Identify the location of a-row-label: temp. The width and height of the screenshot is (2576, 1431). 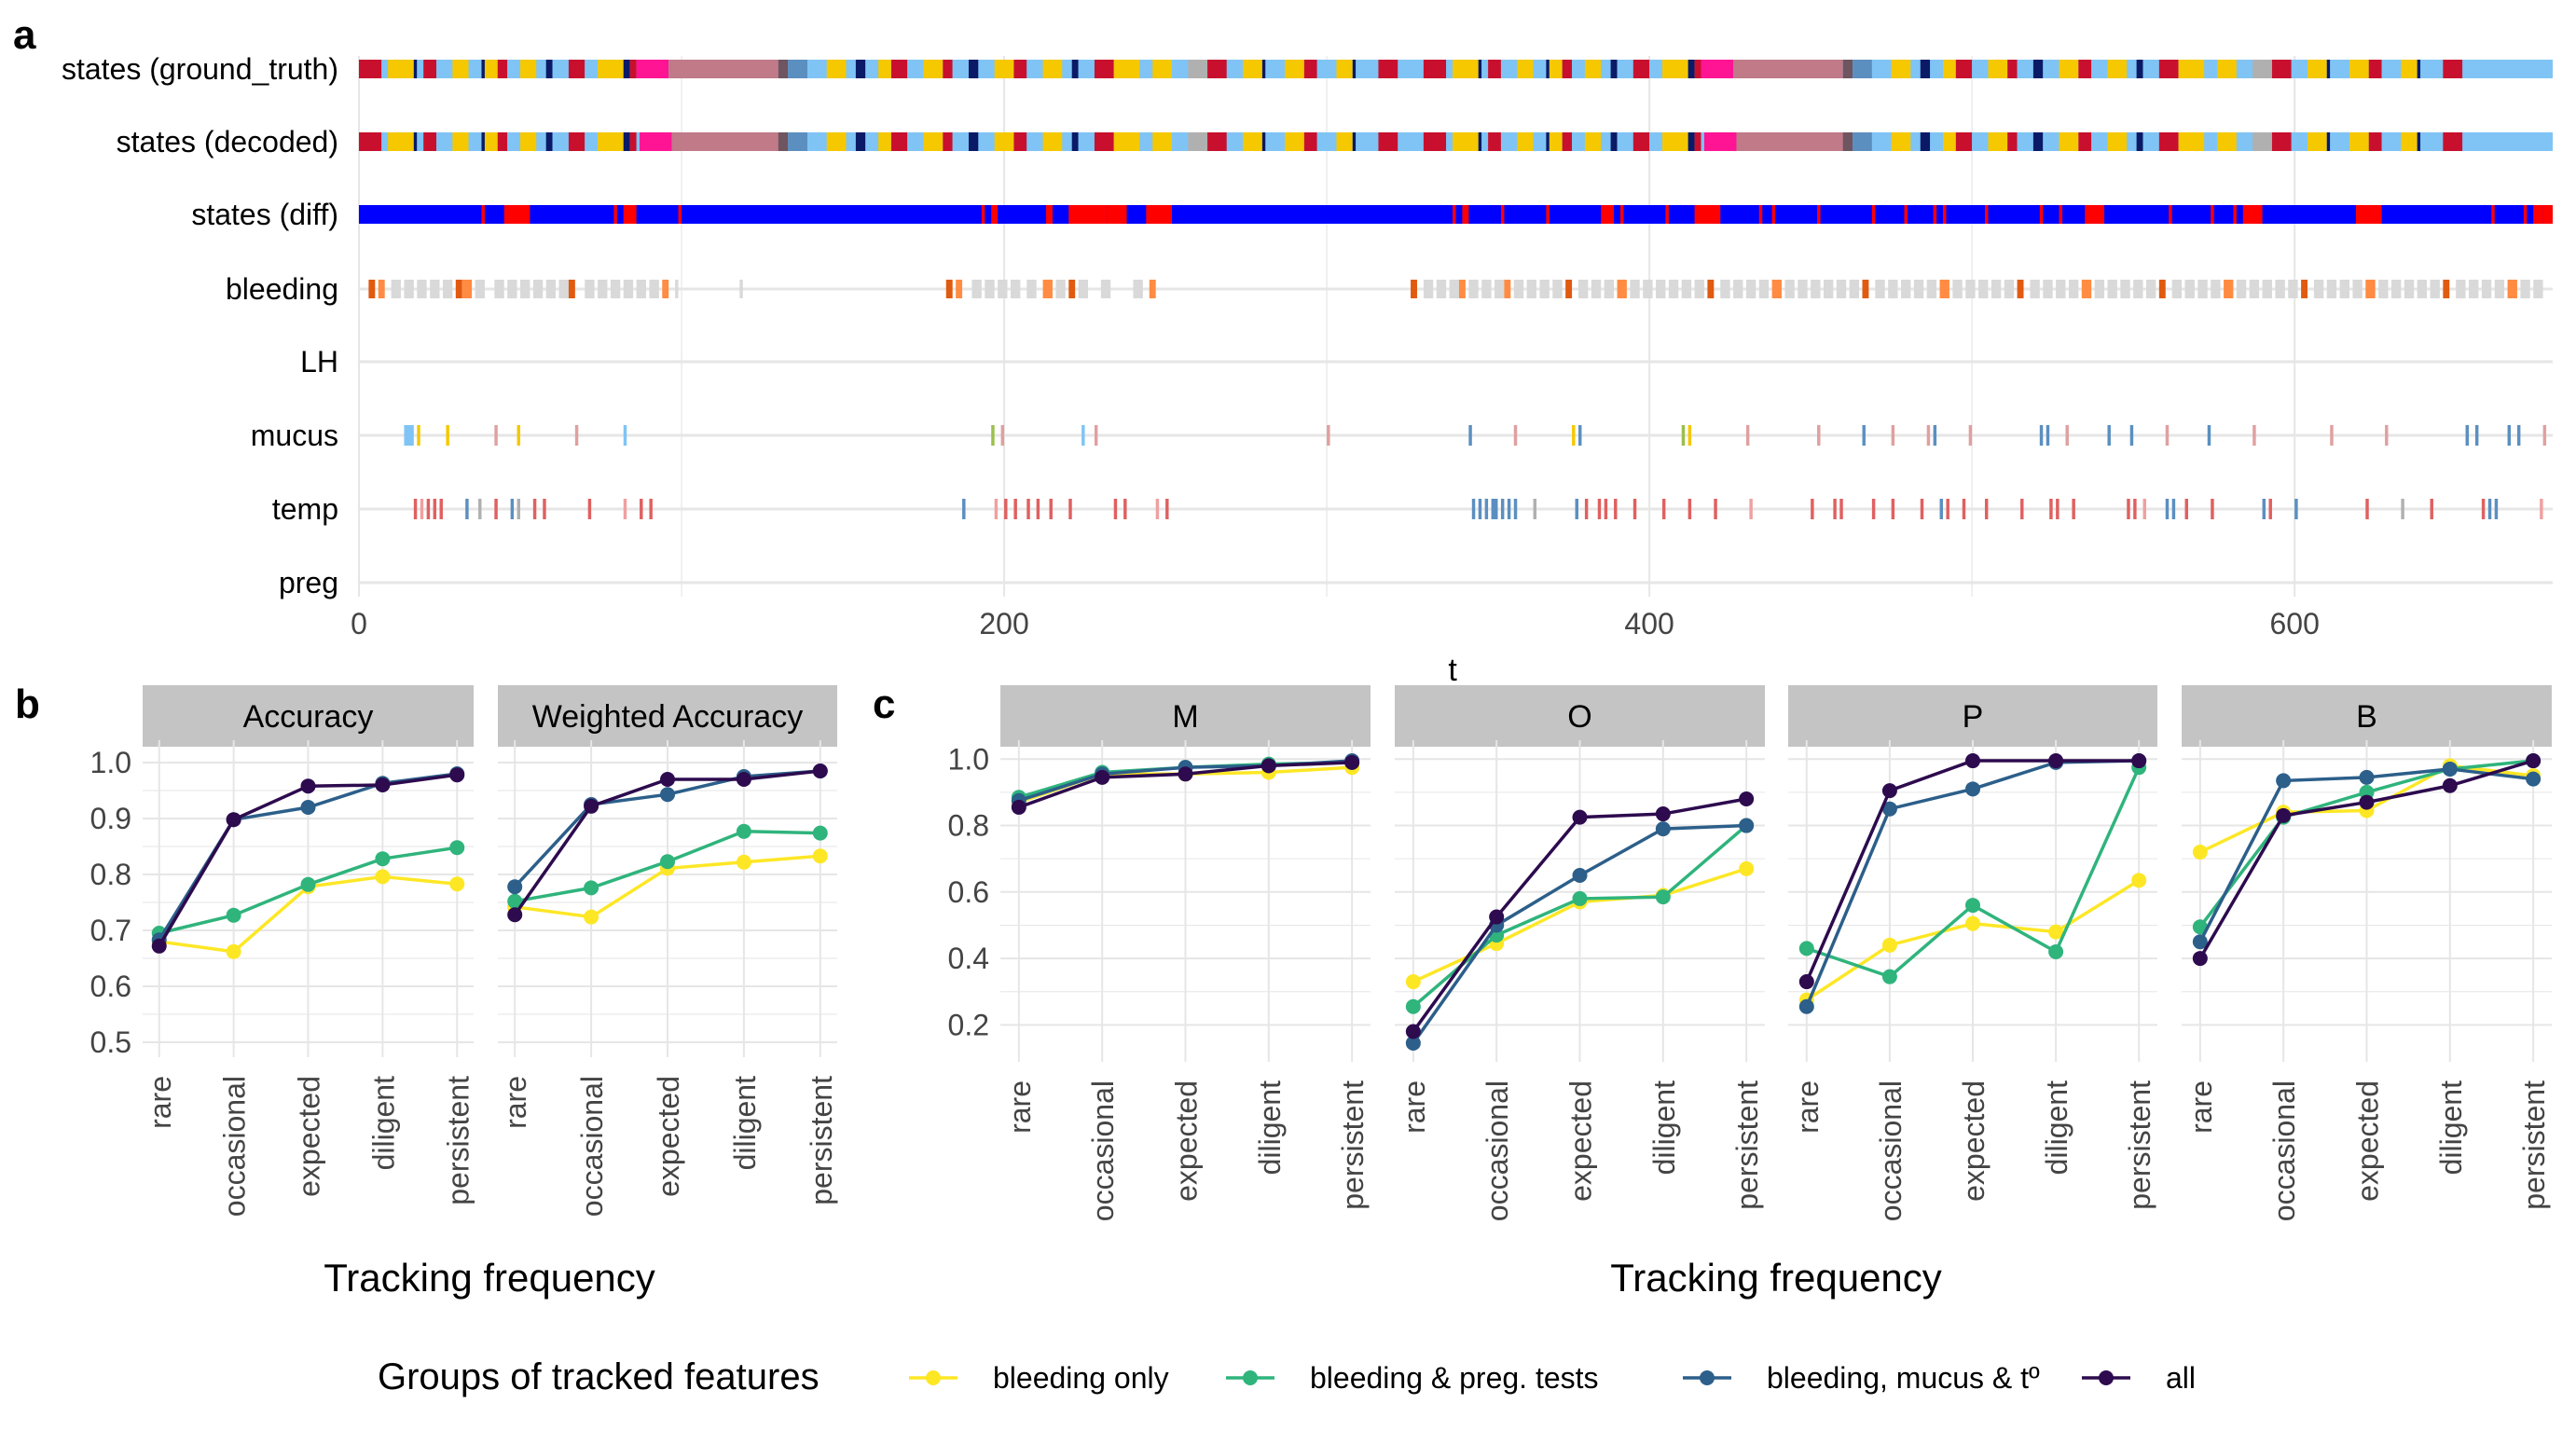
(305, 509).